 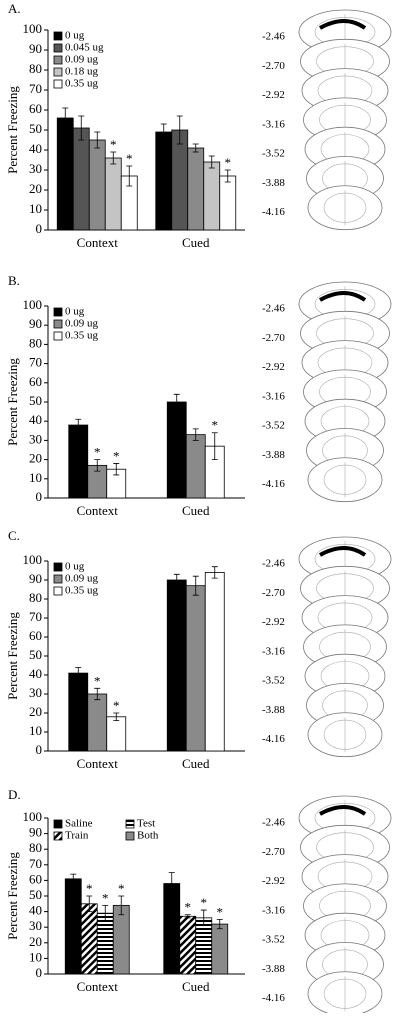 I want to click on legend-label: 0.18 ug, so click(x=82, y=72).